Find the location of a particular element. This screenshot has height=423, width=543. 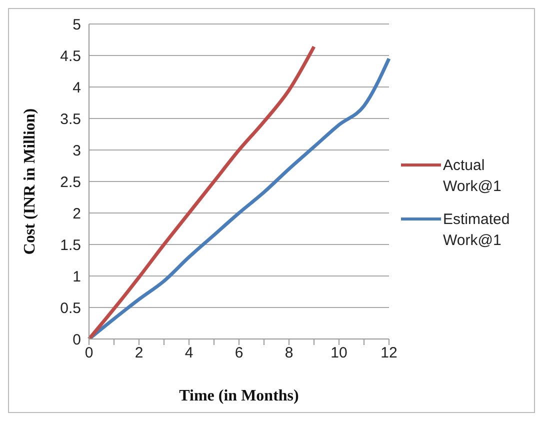

y-tick-label: 1 is located at coordinates (76, 277).